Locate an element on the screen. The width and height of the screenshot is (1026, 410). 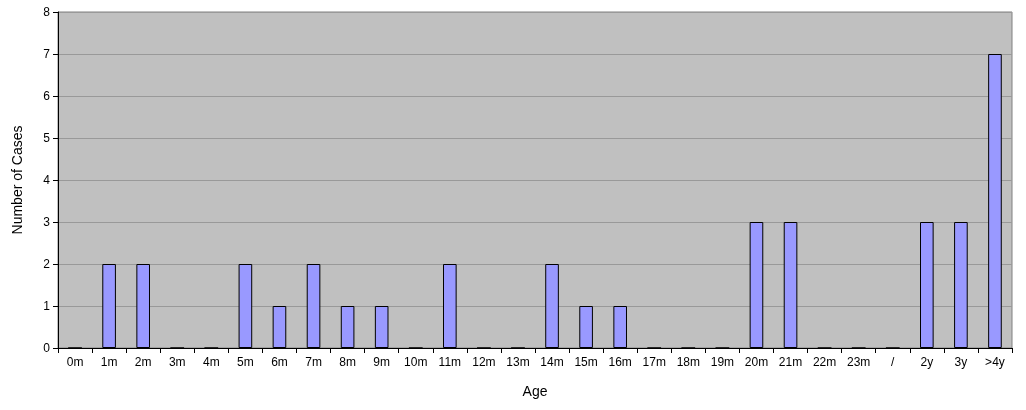
x-tick-label: 14m is located at coordinates (552, 362).